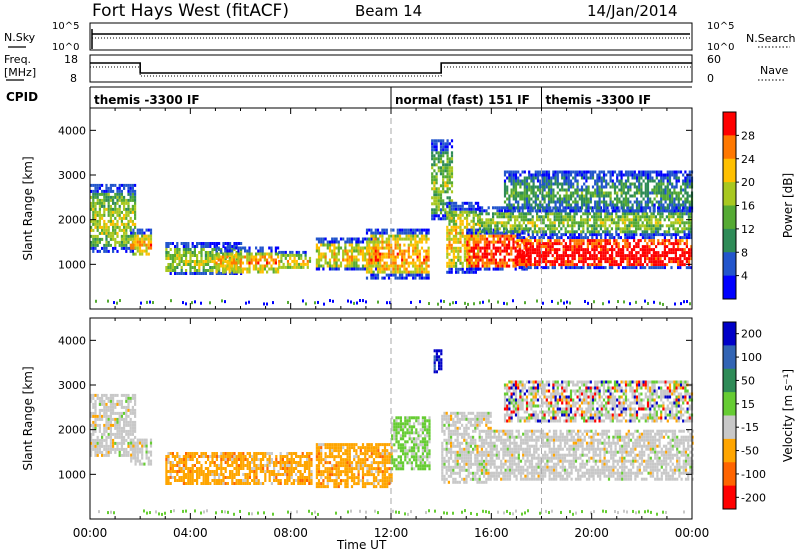  Describe the element at coordinates (73, 78) in the screenshot. I see `freq-tick-bottom: 8` at that location.